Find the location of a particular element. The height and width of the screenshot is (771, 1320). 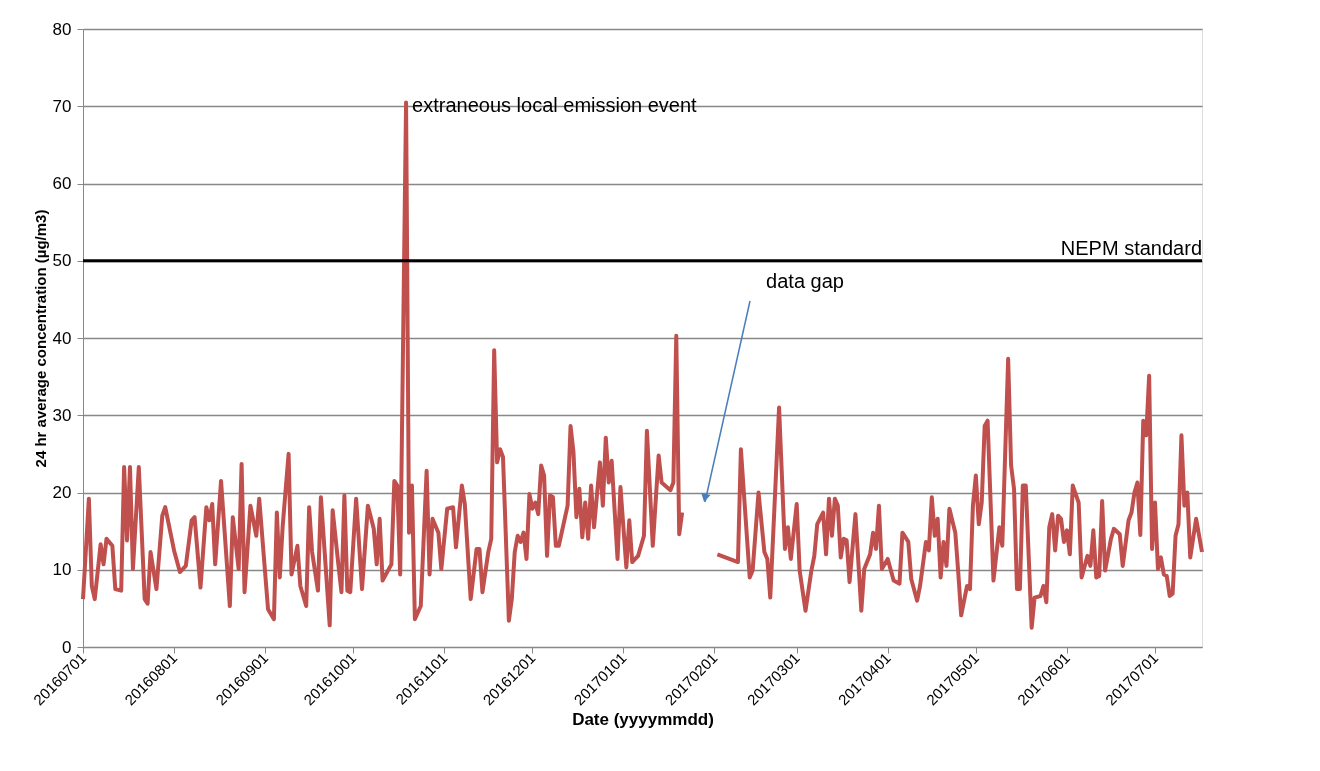

y-tick-label: 20 is located at coordinates (62, 492).